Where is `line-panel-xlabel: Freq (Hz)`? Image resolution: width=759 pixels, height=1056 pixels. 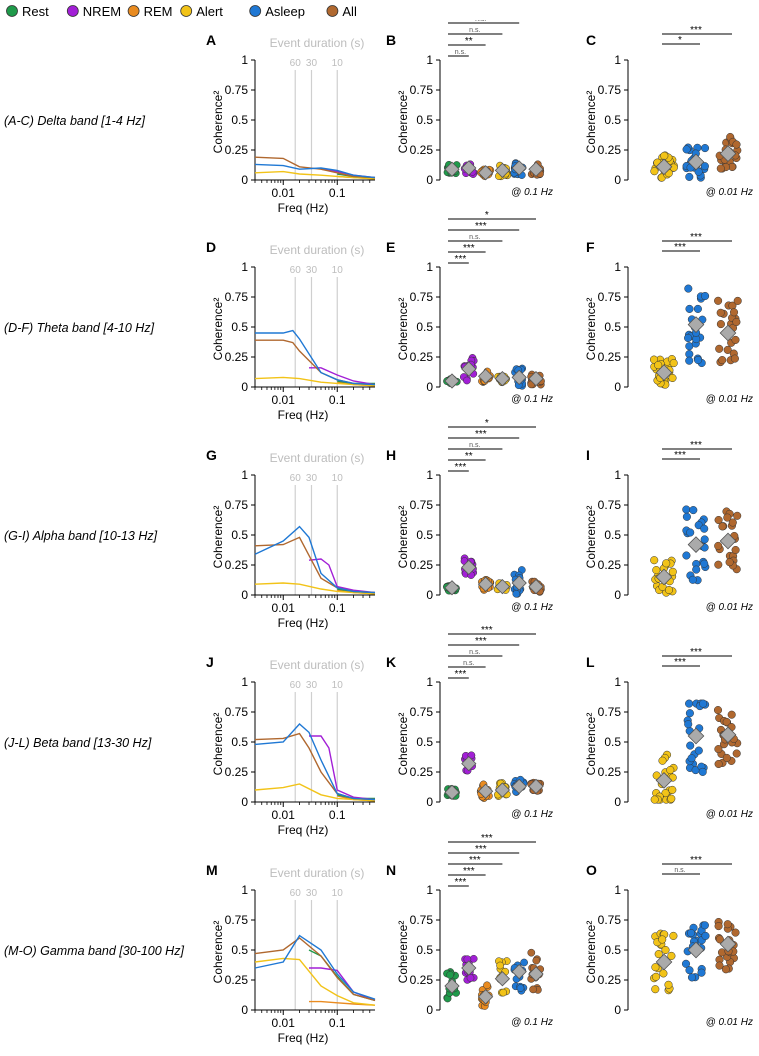
line-panel-xlabel: Freq (Hz) is located at coordinates (303, 1038).